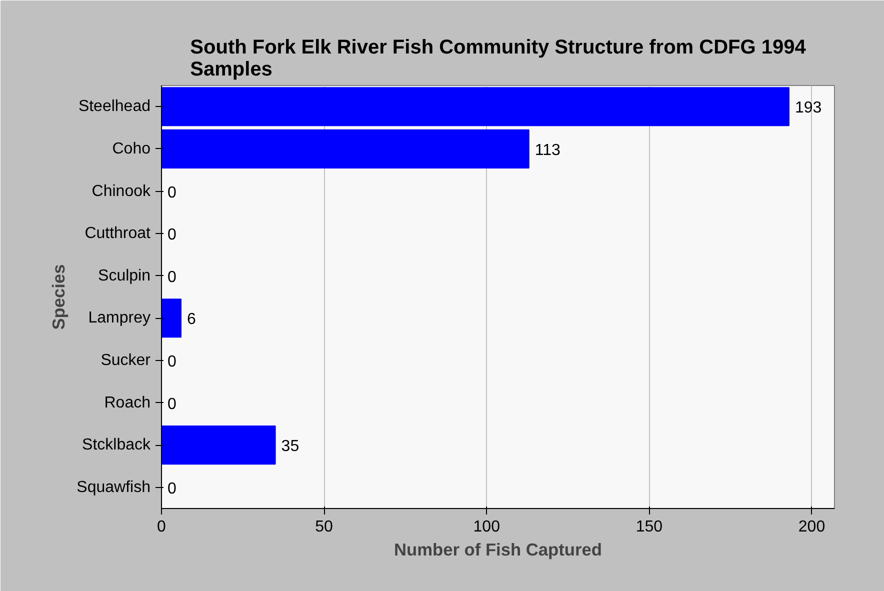  What do you see at coordinates (113, 487) in the screenshot?
I see `y-tick-label: Squawfish` at bounding box center [113, 487].